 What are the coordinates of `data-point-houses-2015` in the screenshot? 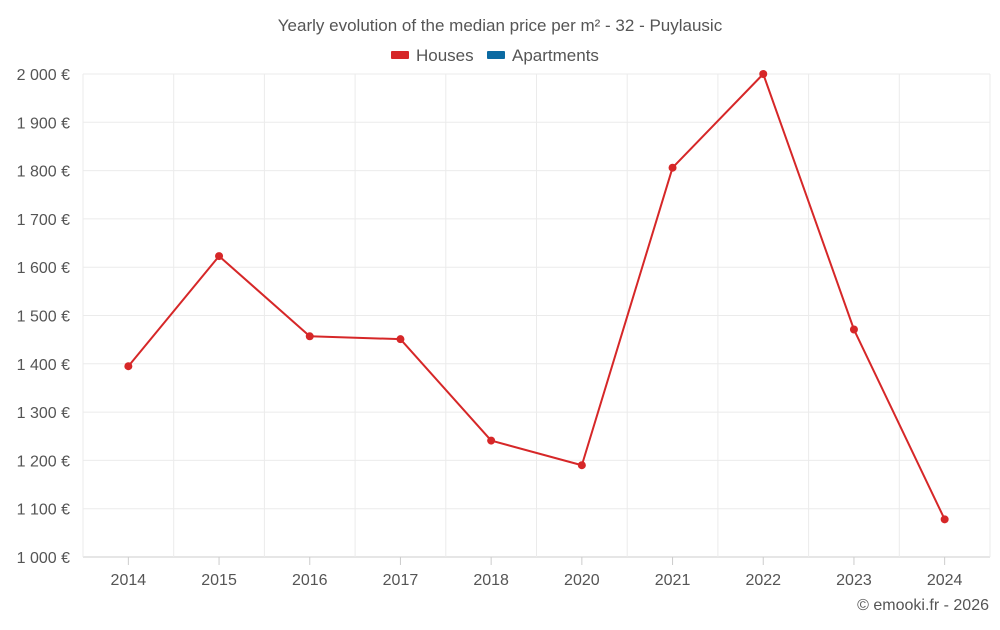 It's located at (219, 256).